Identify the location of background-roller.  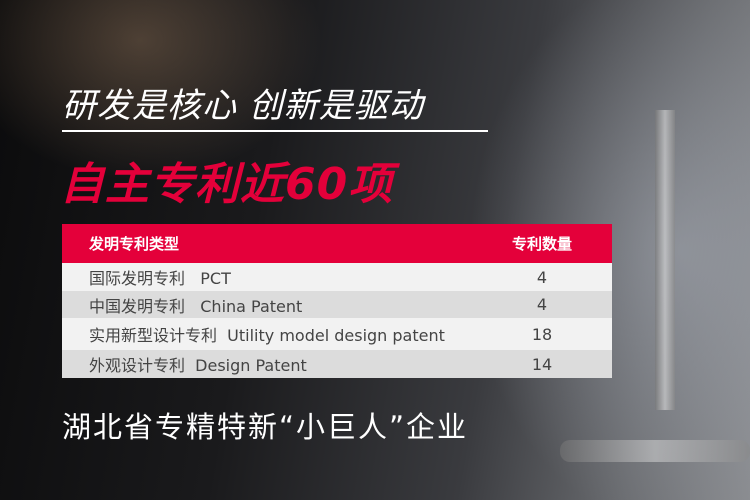
(655, 451).